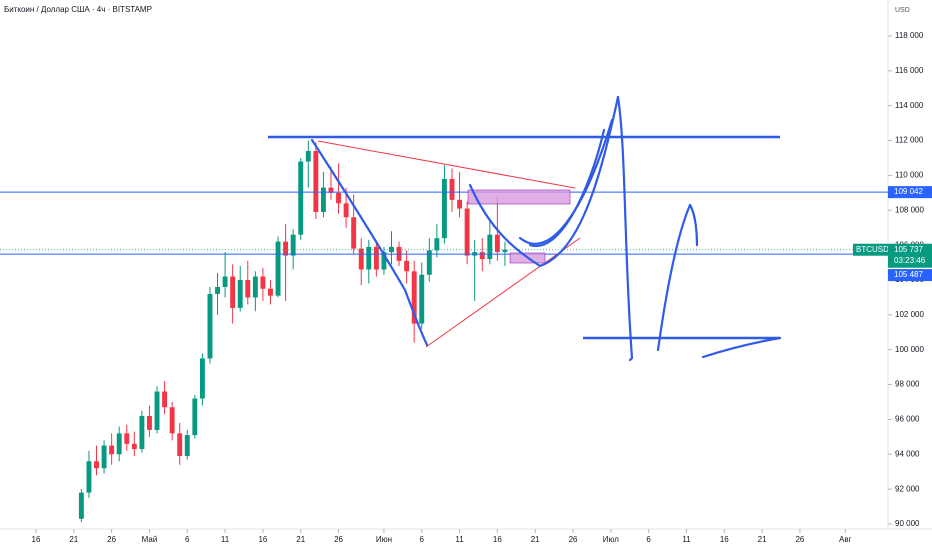 Image resolution: width=932 pixels, height=550 pixels. Describe the element at coordinates (909, 140) in the screenshot. I see `y-tick-label: 112 000` at that location.